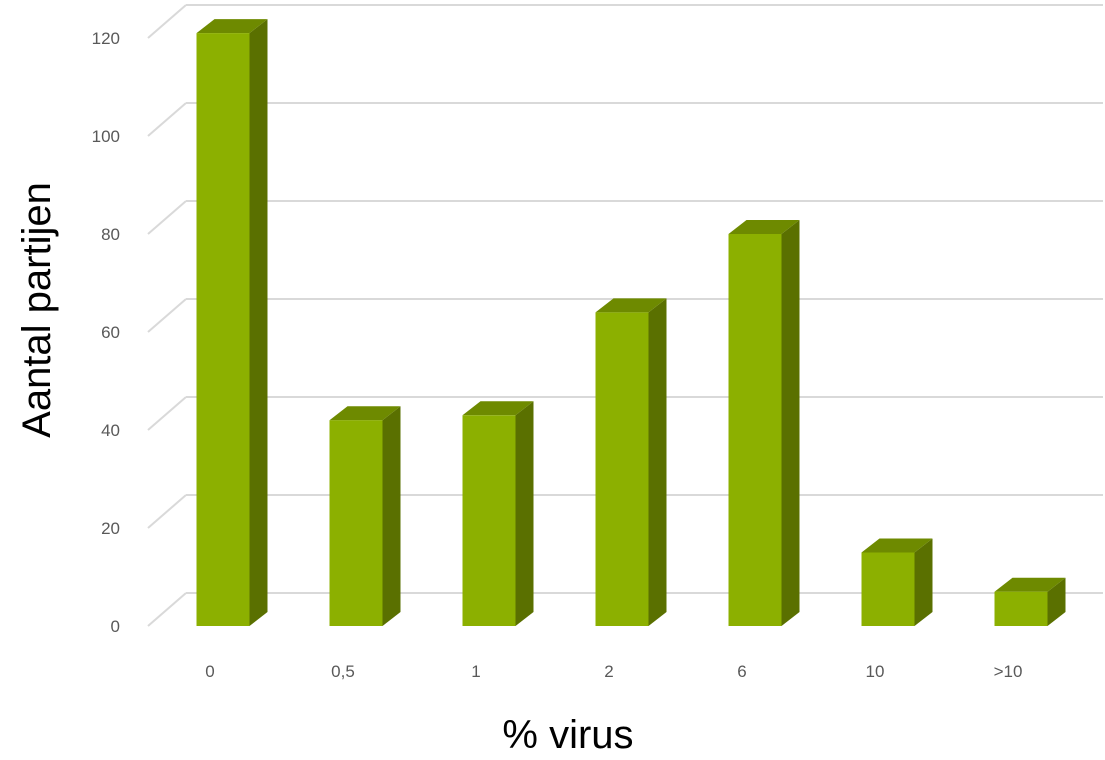  I want to click on x-axis-title: % virus, so click(567, 735).